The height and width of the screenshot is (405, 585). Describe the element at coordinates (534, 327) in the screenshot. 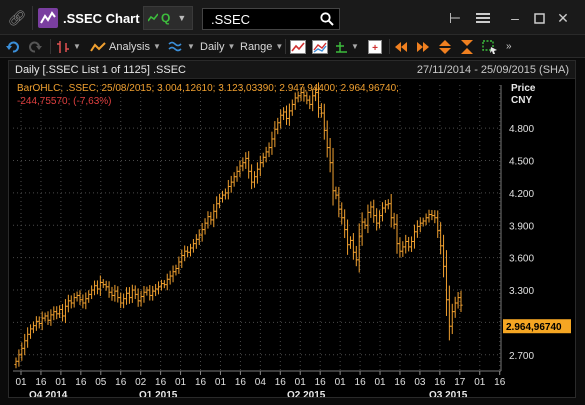

I see `last-value-label: 2.964,96740` at that location.